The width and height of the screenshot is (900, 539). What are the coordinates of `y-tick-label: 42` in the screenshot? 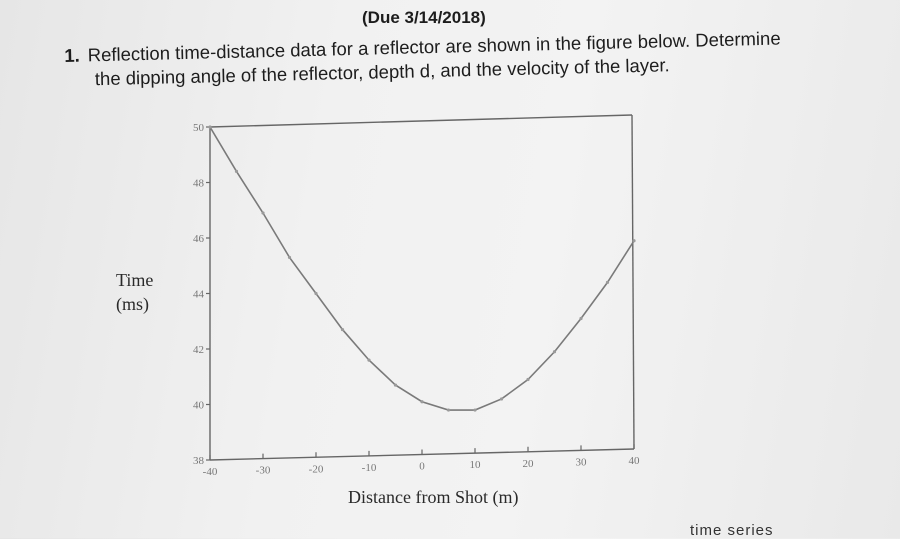 It's located at (198, 350).